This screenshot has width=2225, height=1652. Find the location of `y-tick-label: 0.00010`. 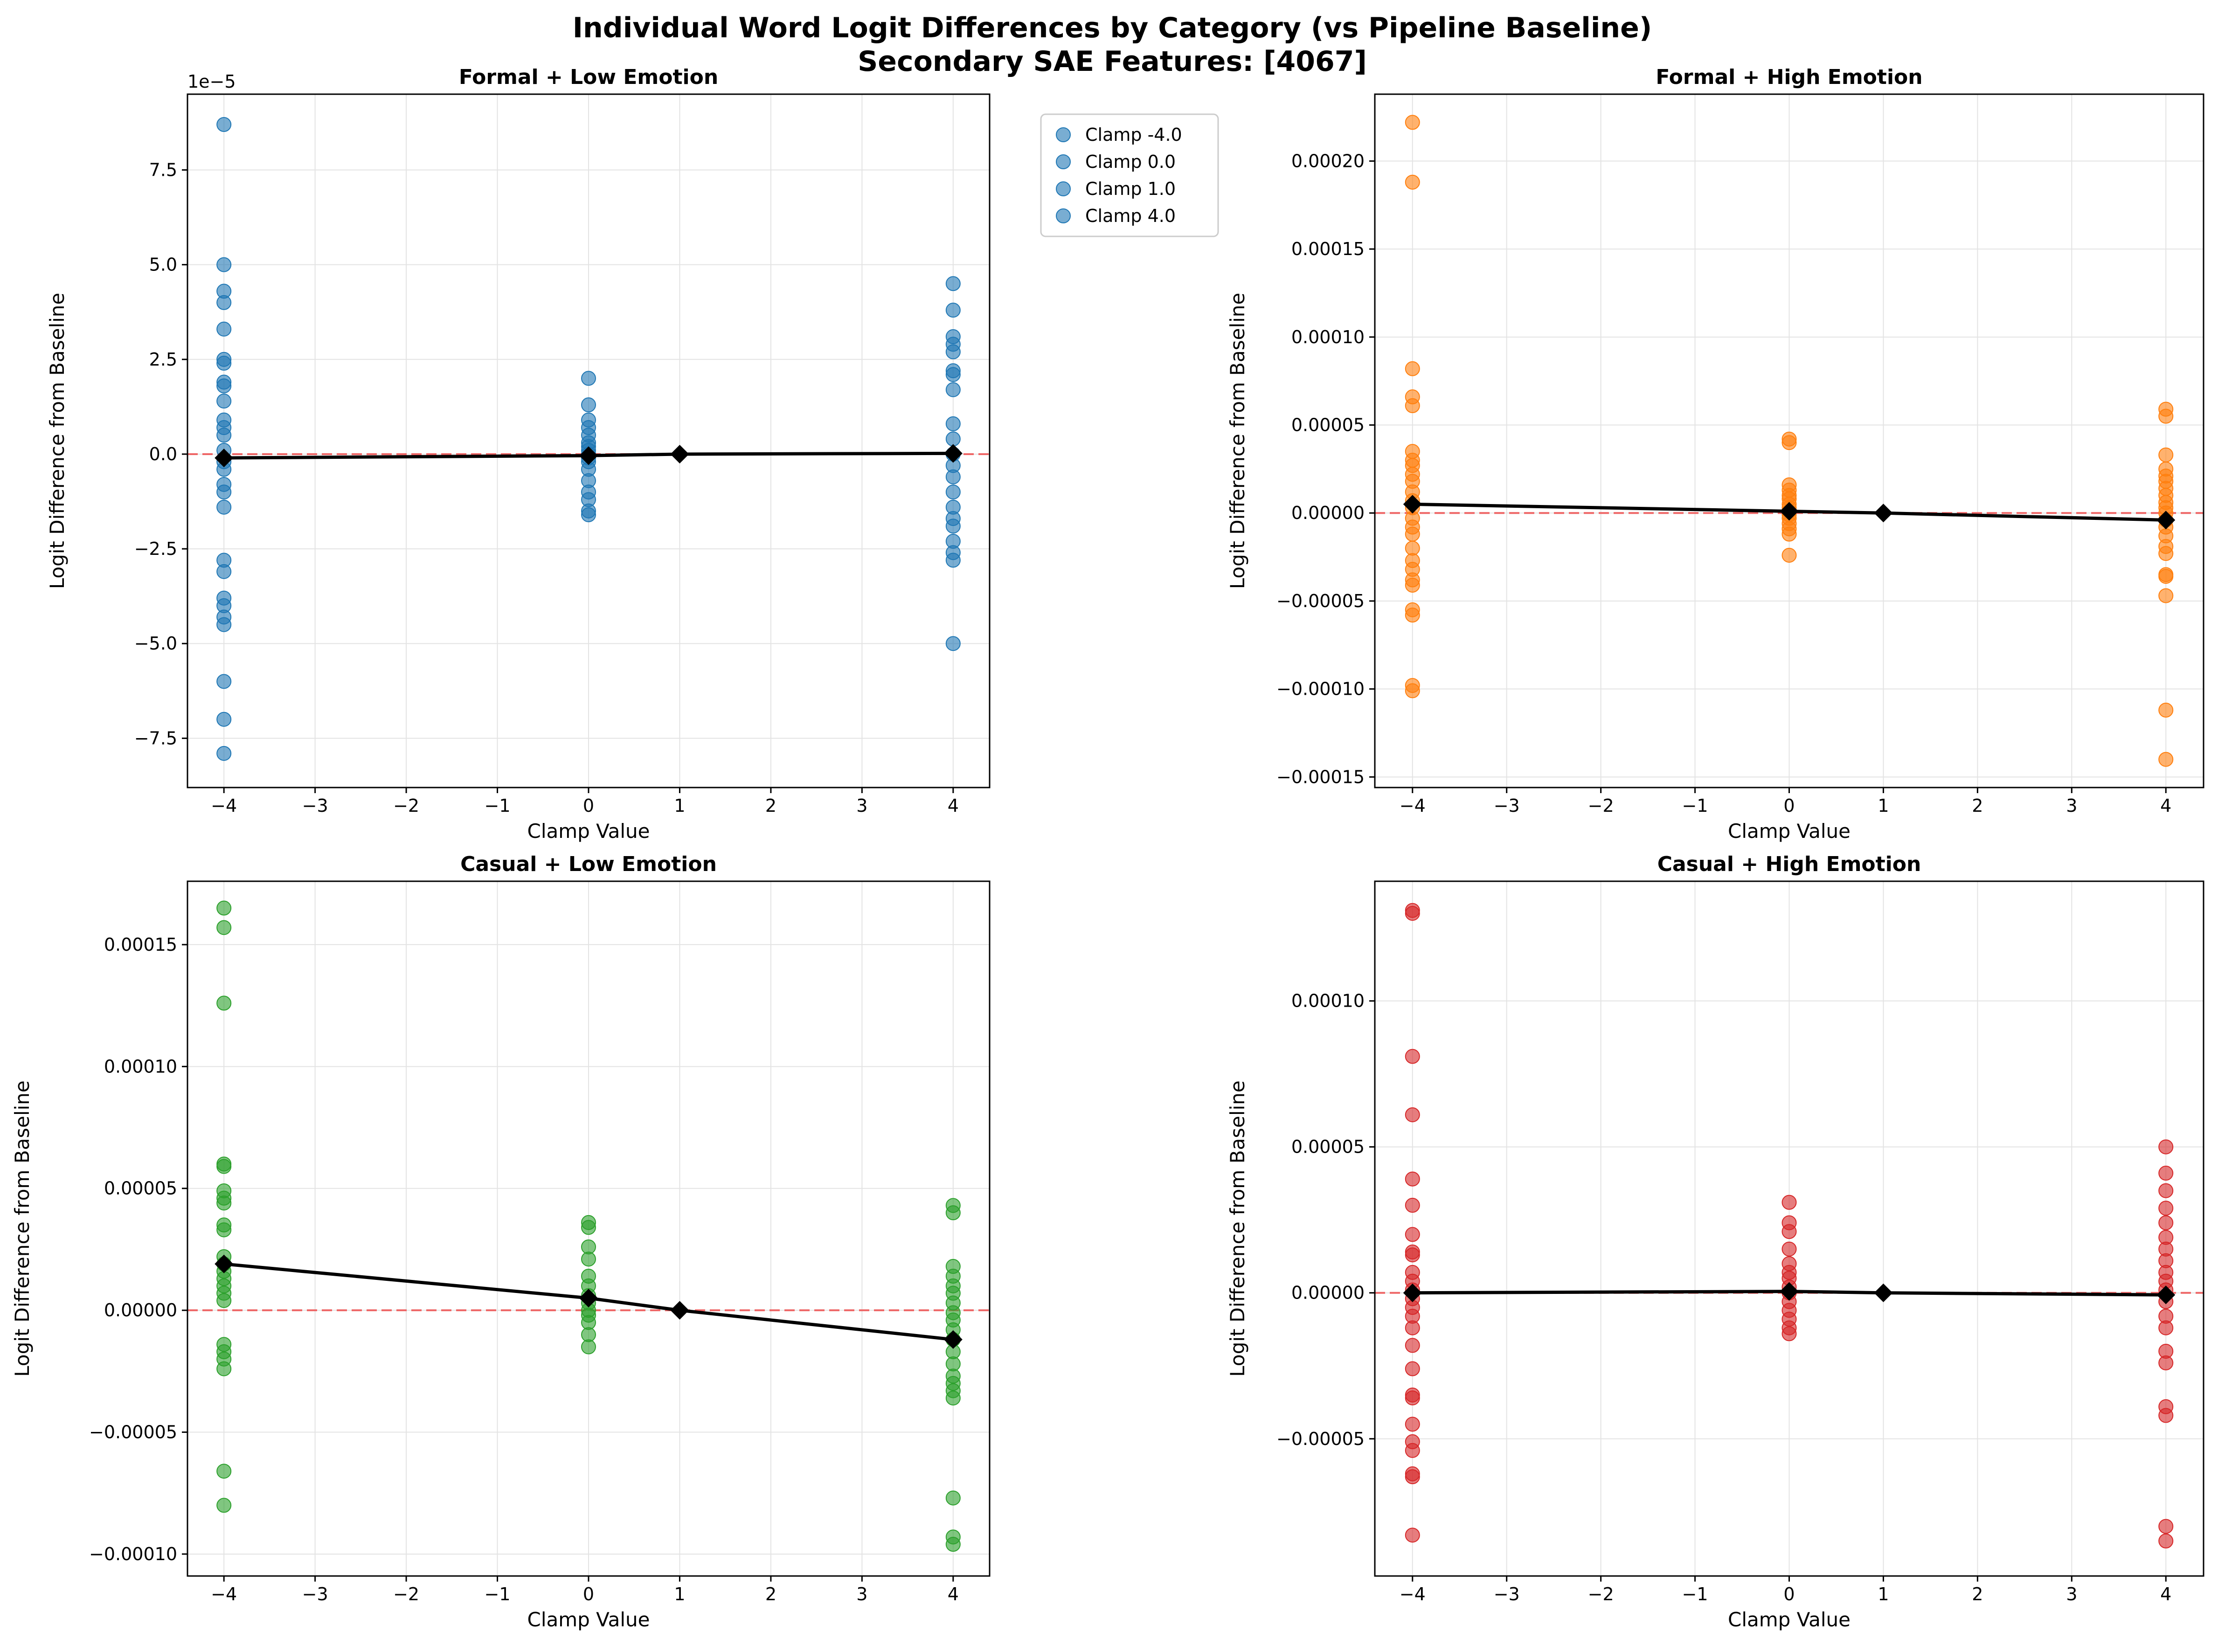

y-tick-label: 0.00010 is located at coordinates (1328, 337).